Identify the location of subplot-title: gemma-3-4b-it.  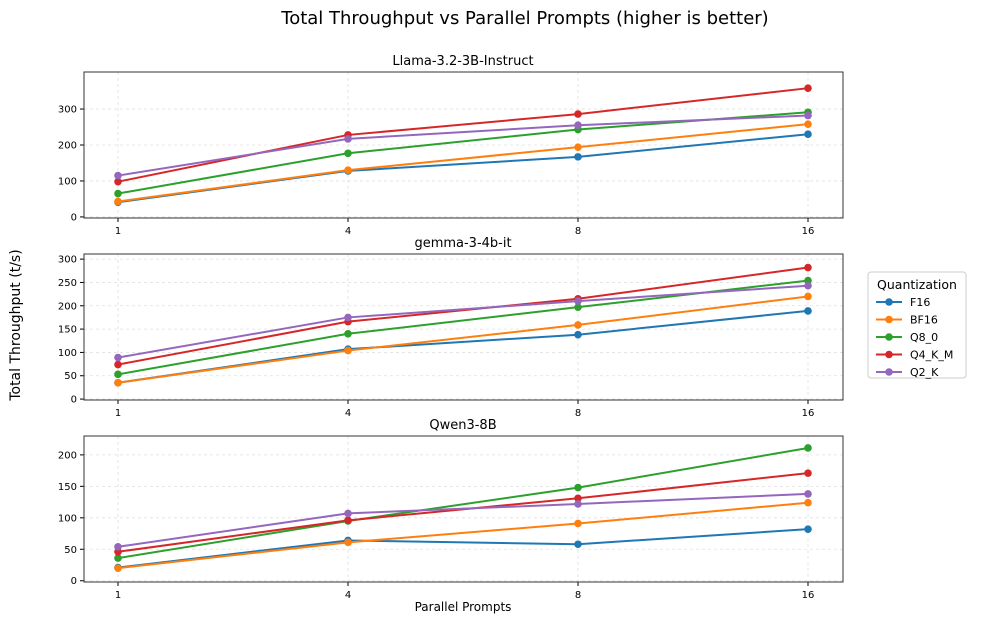
(462, 243).